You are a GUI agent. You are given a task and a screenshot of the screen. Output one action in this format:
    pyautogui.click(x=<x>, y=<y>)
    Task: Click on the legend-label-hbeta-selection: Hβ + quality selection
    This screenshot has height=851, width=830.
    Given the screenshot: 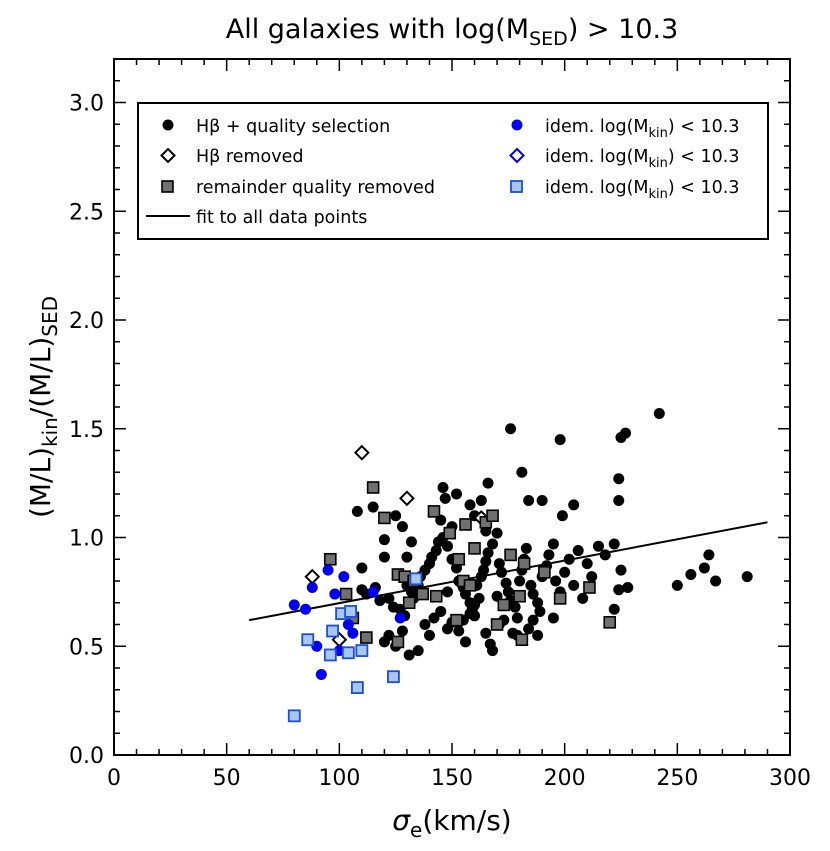 What is the action you would take?
    pyautogui.click(x=293, y=127)
    